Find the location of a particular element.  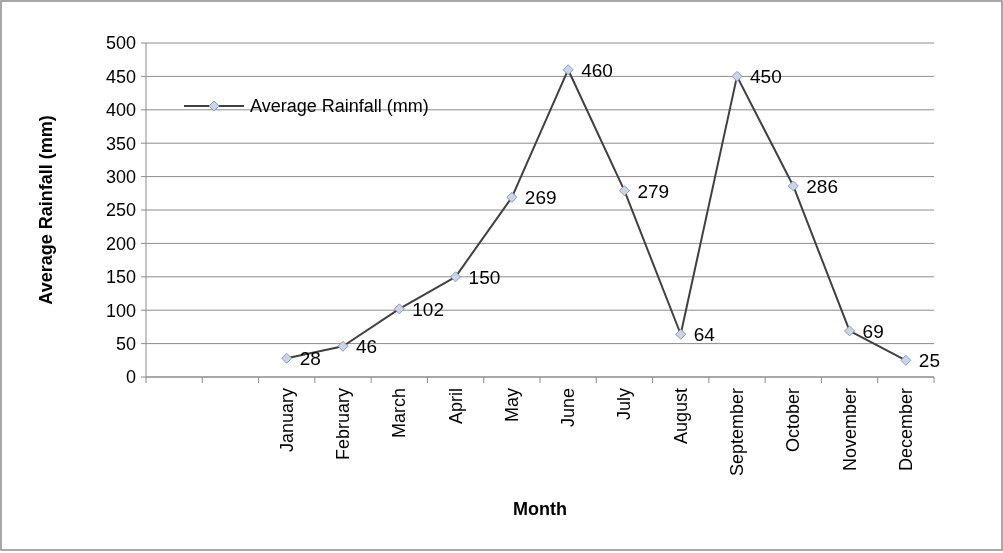

x-tick-label: October is located at coordinates (793, 420).